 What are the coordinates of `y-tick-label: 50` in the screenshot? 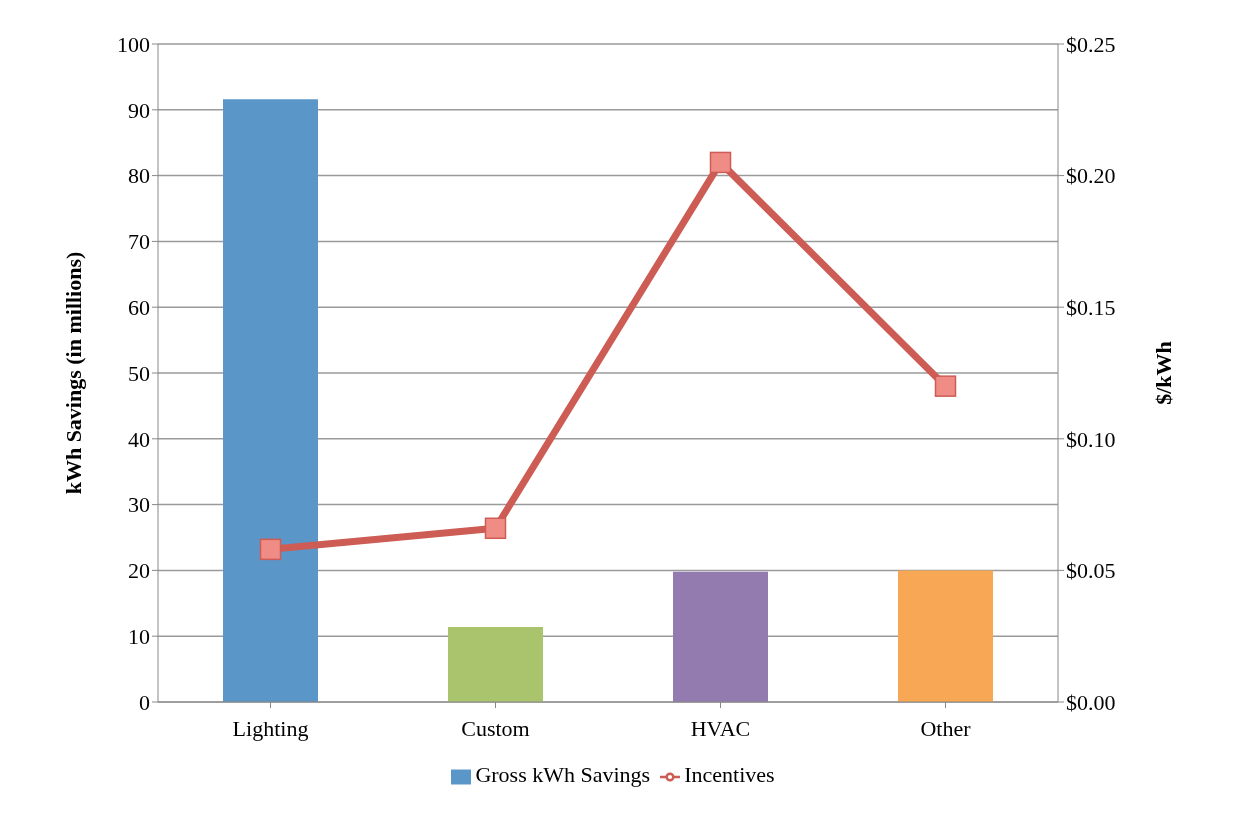 It's located at (139, 373).